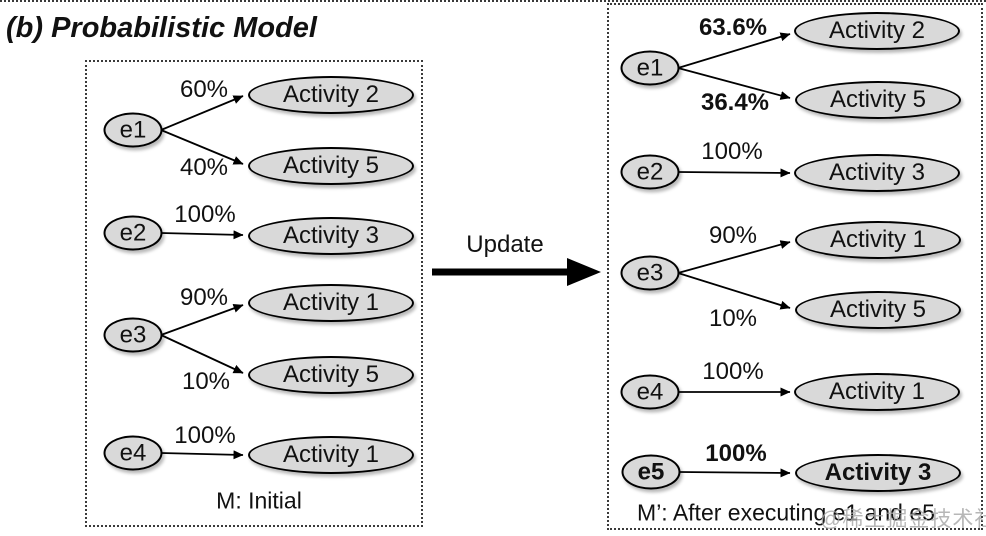  Describe the element at coordinates (202, 147) in the screenshot. I see `edge-arrow-left-e1-a5` at that location.